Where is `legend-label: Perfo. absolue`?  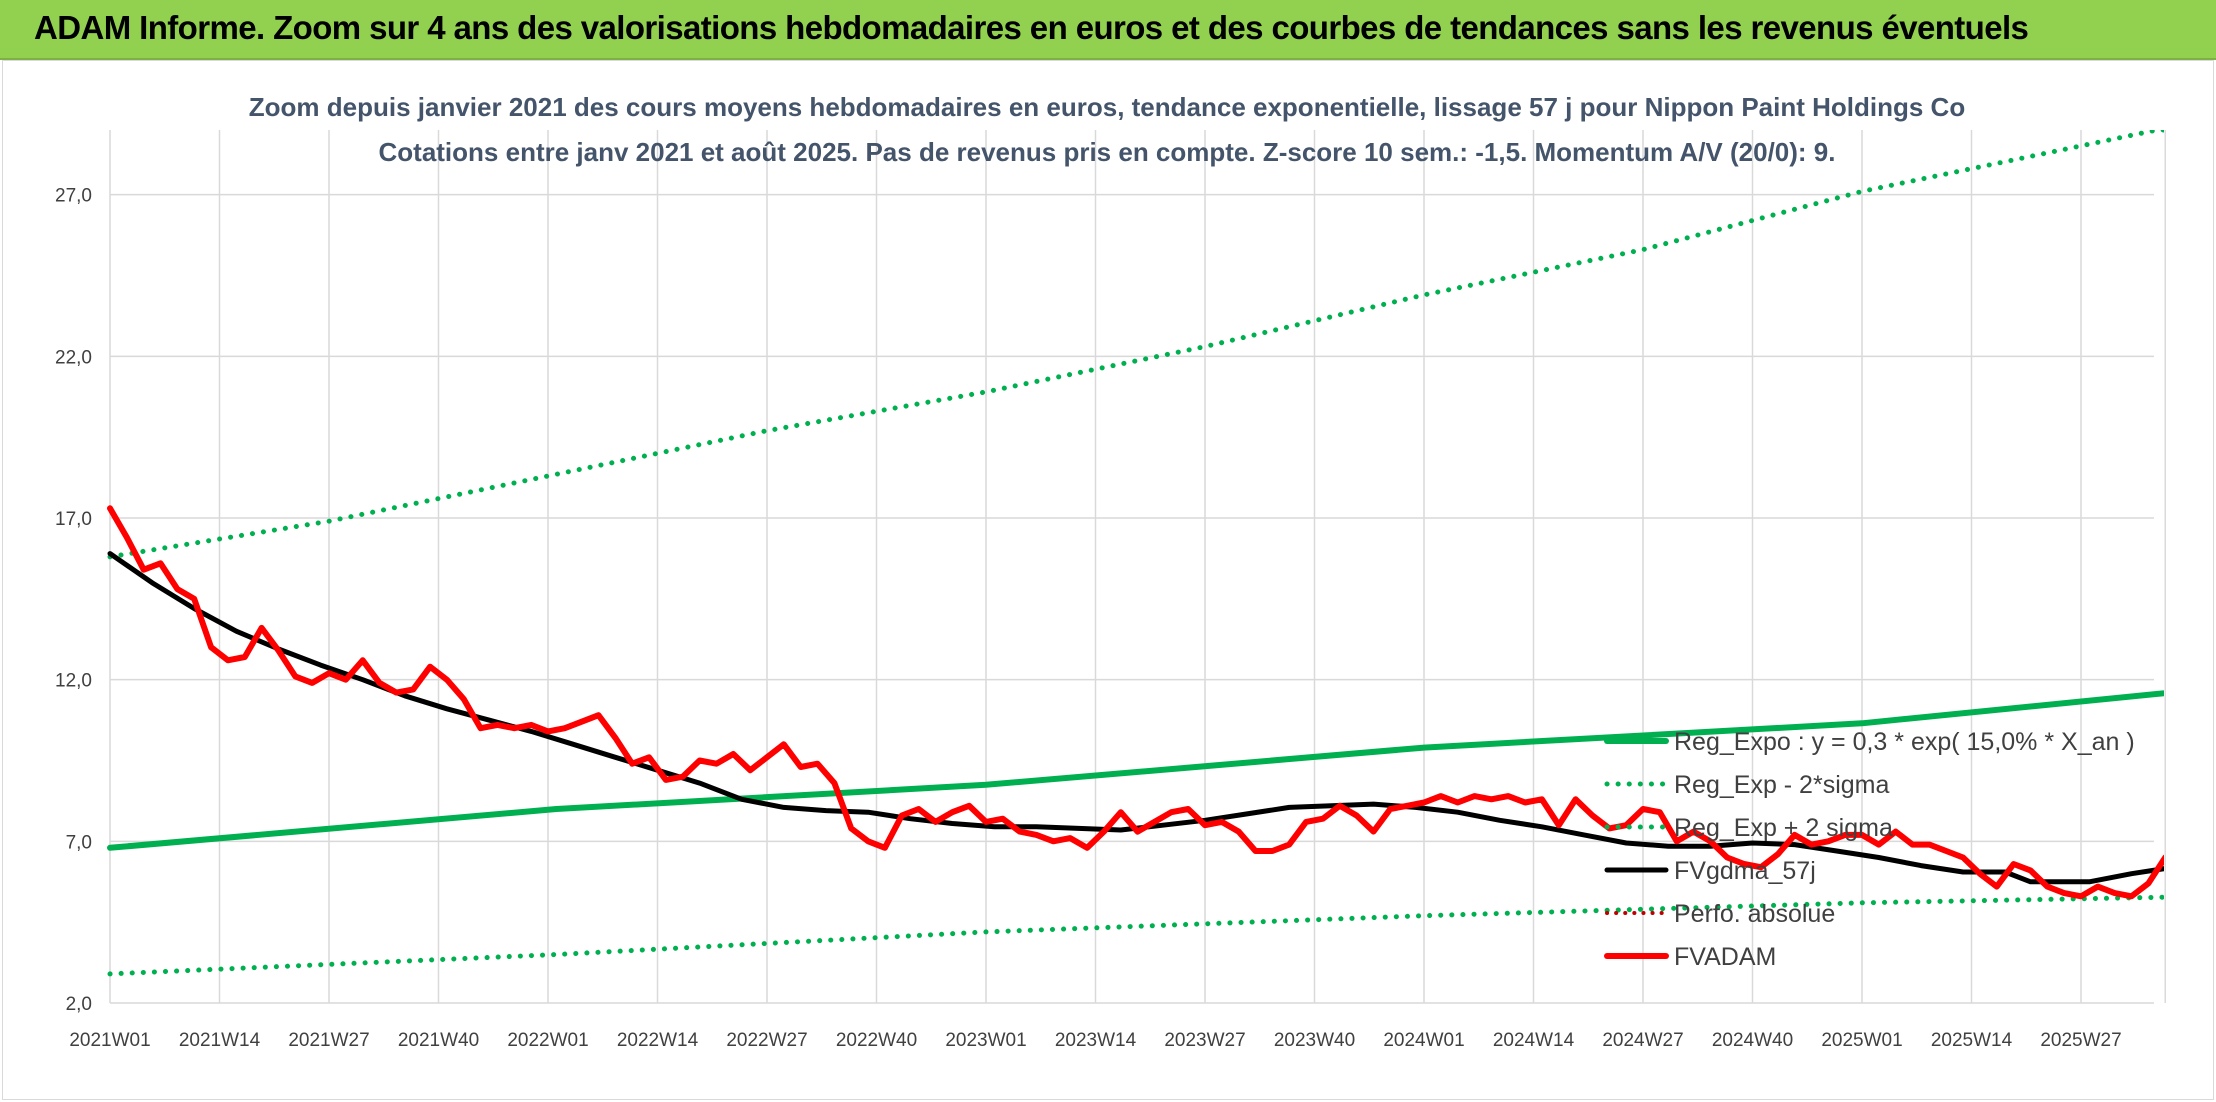
legend-label: Perfo. absolue is located at coordinates (1754, 914).